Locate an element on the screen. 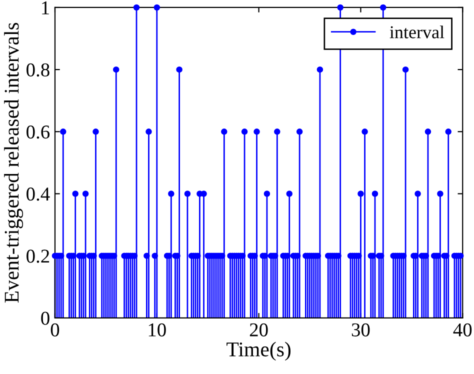 The height and width of the screenshot is (374, 474). y-tick-label: 1 is located at coordinates (45, 7).